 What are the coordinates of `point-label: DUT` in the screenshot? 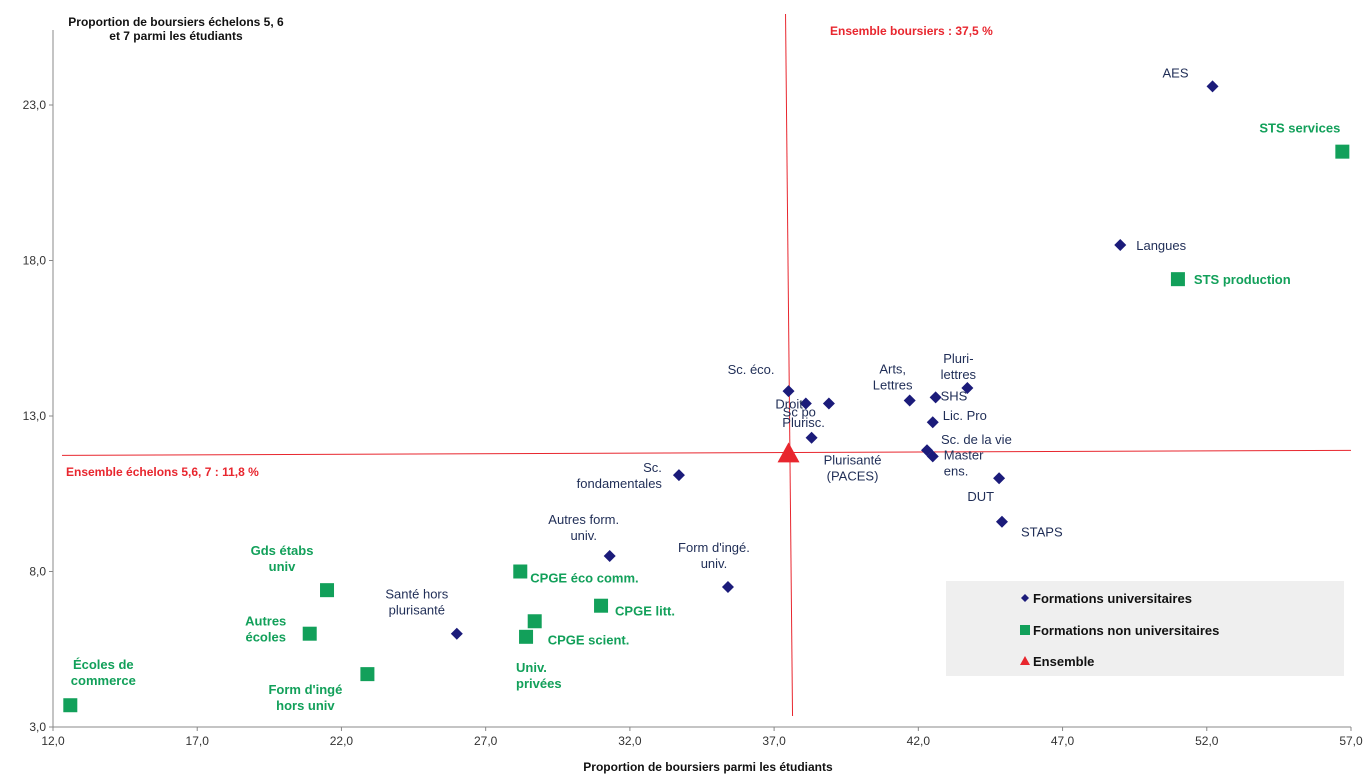 It's located at (980, 496).